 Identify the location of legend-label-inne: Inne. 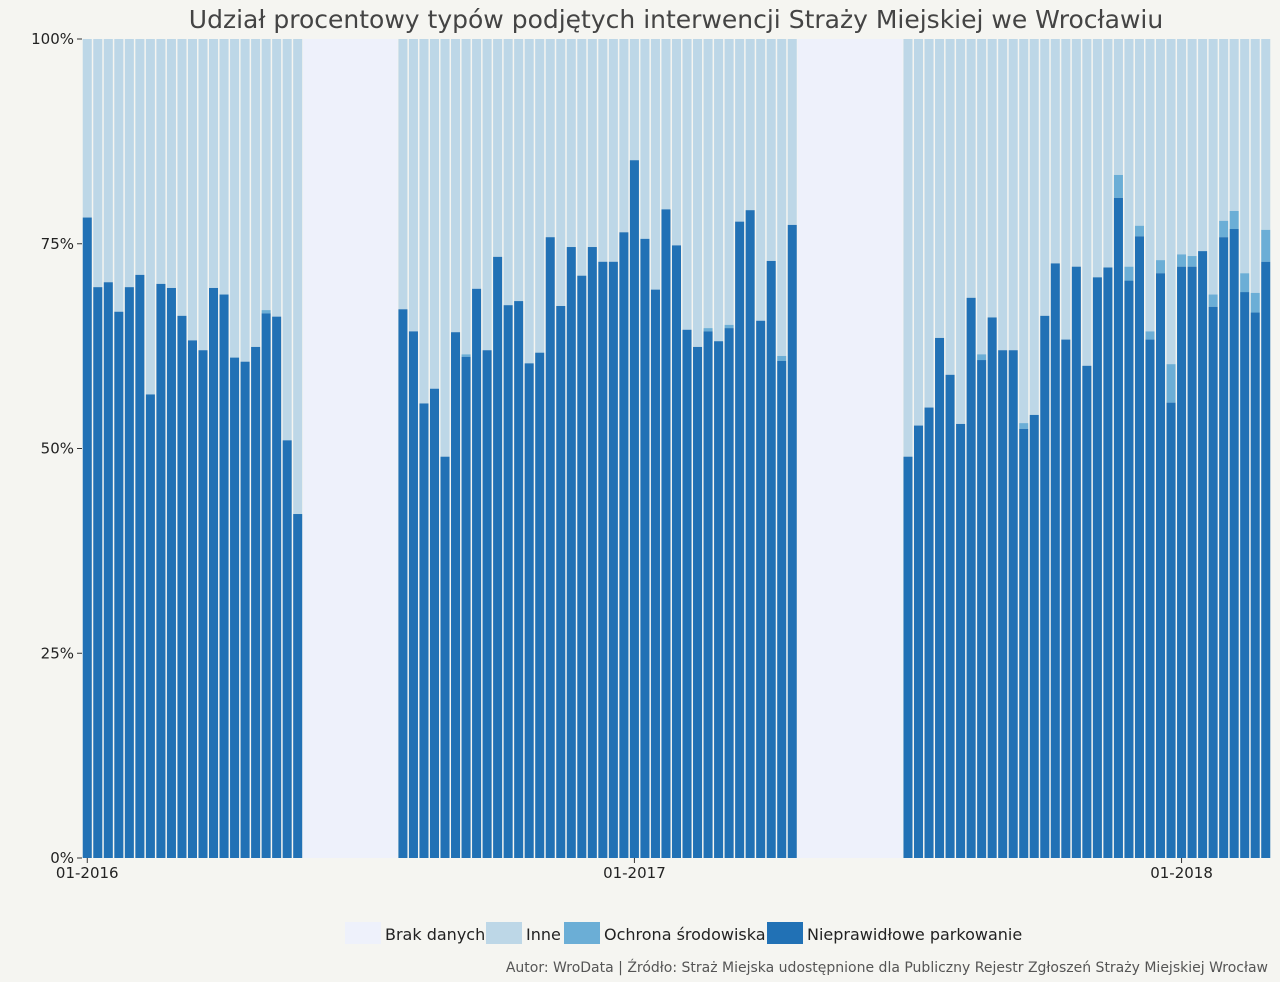
(543, 934).